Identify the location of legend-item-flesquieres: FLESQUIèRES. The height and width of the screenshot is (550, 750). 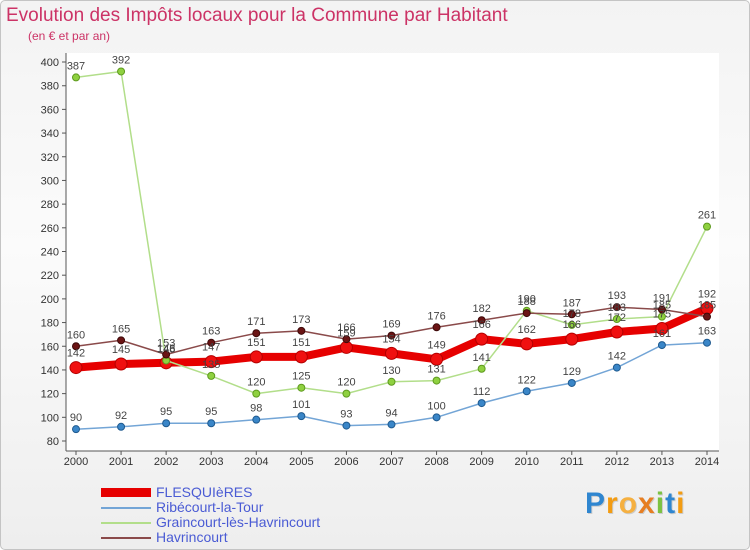
(210, 492).